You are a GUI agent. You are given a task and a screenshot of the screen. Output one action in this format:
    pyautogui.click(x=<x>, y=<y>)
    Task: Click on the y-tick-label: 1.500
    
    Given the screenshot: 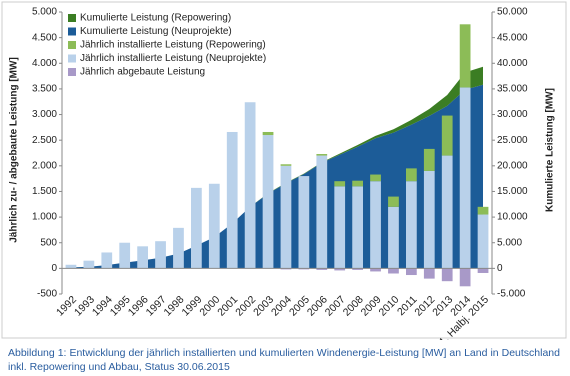 What is the action you would take?
    pyautogui.click(x=44, y=191)
    